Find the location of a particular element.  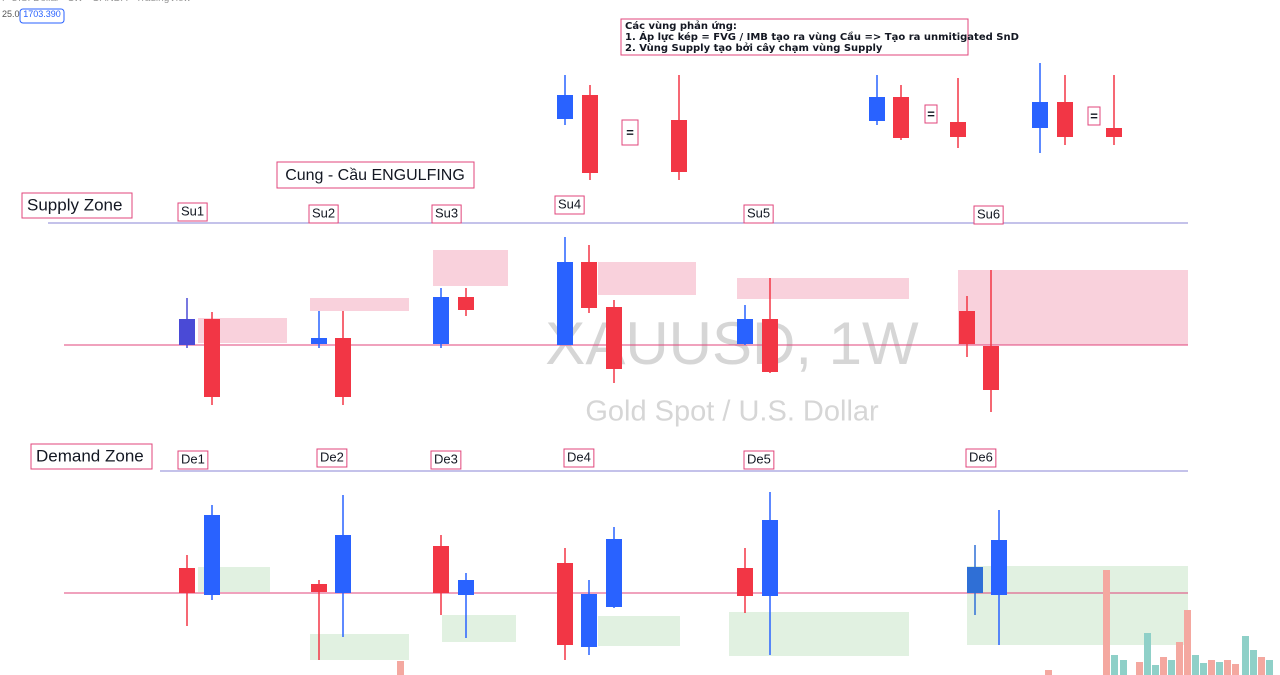

price-badge: 1703.390 is located at coordinates (42, 14).